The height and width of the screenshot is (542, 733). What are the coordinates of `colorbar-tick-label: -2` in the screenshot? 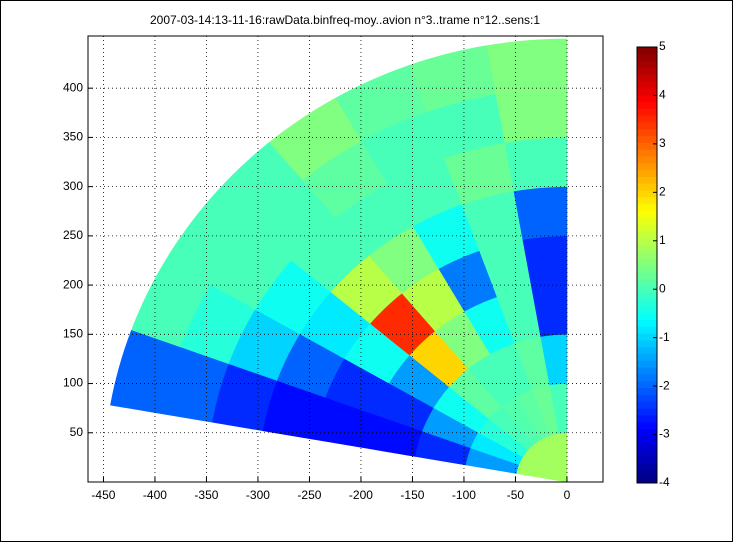 It's located at (664, 385).